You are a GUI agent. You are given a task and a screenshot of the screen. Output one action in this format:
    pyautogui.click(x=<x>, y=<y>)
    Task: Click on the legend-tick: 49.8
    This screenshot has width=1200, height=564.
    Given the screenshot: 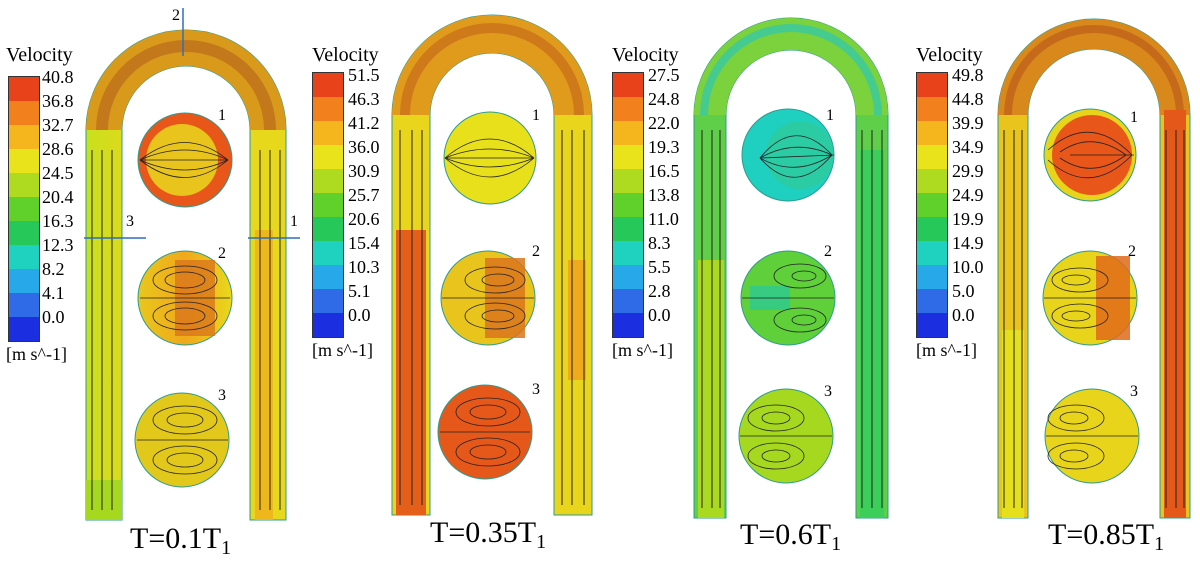 What is the action you would take?
    pyautogui.click(x=968, y=75)
    